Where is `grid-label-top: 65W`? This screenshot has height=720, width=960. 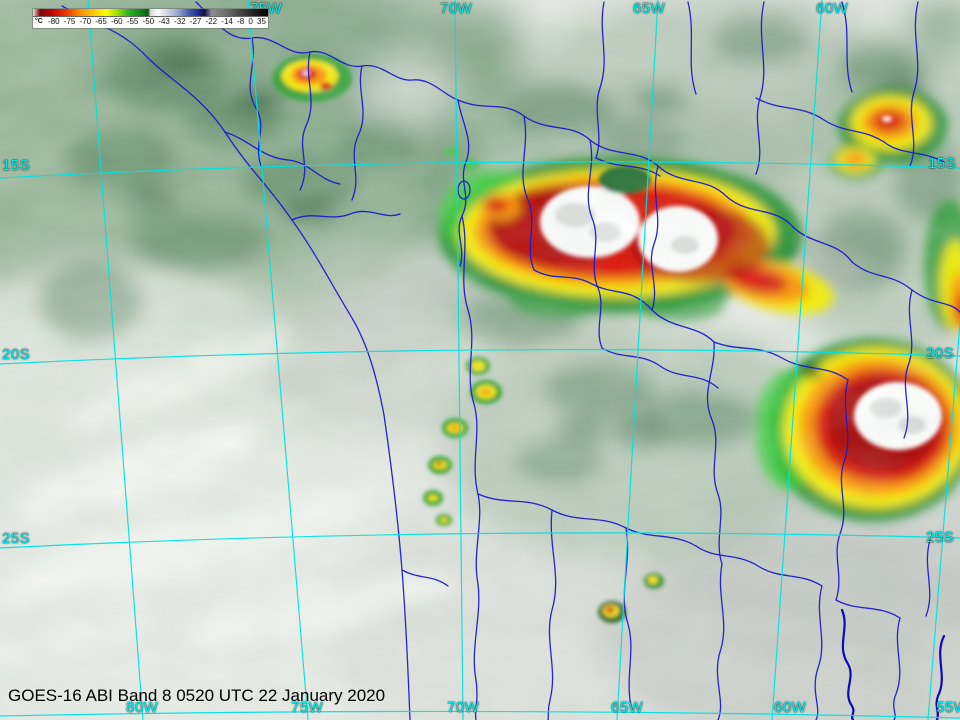
grid-label-top: 65W is located at coordinates (649, 8).